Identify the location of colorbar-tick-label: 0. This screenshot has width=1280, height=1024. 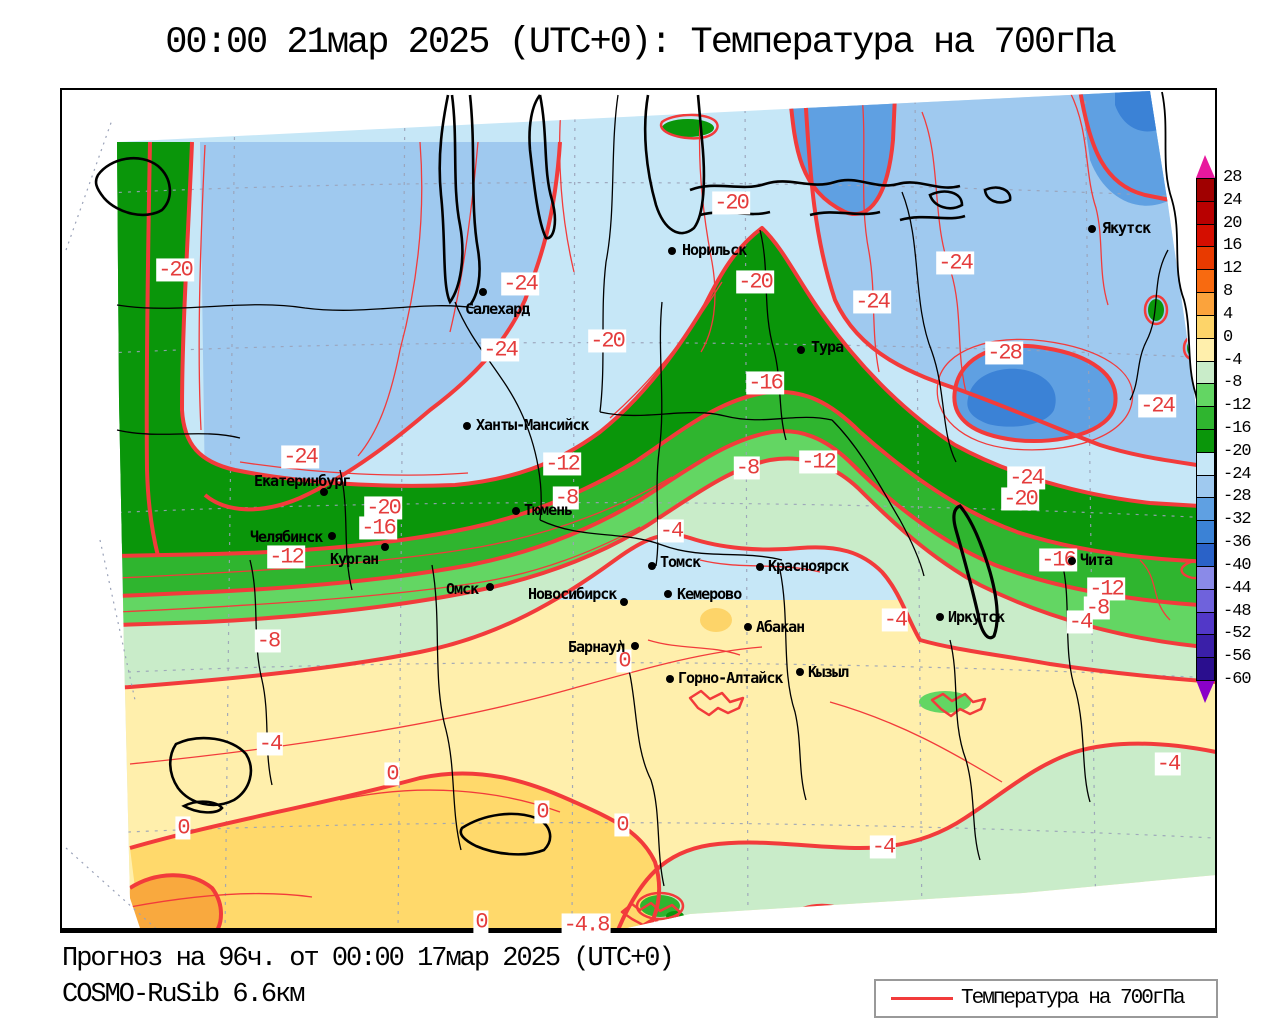
(1228, 337).